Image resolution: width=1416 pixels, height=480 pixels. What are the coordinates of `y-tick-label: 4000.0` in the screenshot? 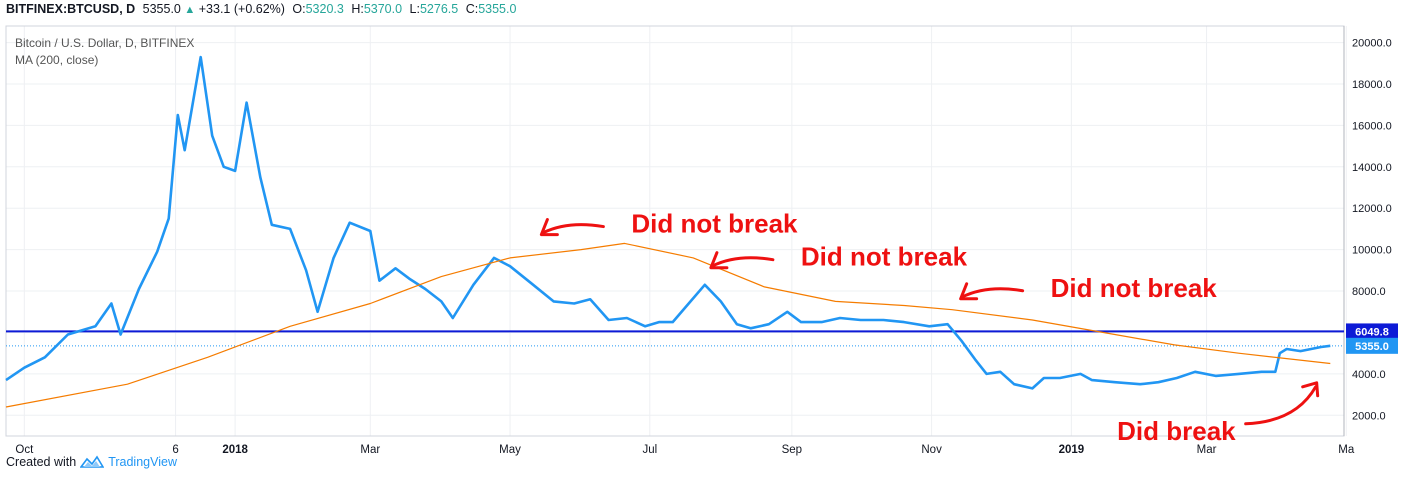 It's located at (1369, 375).